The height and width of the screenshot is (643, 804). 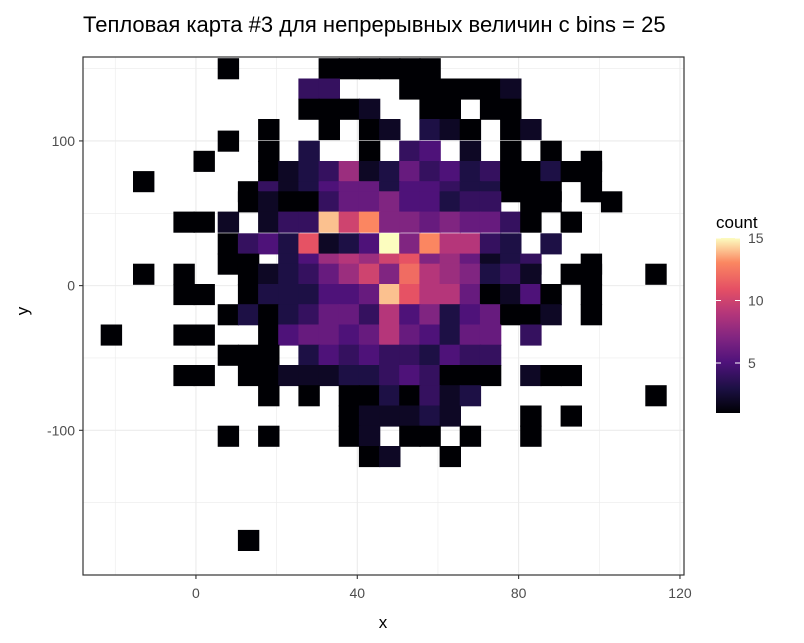 What do you see at coordinates (64, 141) in the screenshot?
I see `y-tick-label: 100` at bounding box center [64, 141].